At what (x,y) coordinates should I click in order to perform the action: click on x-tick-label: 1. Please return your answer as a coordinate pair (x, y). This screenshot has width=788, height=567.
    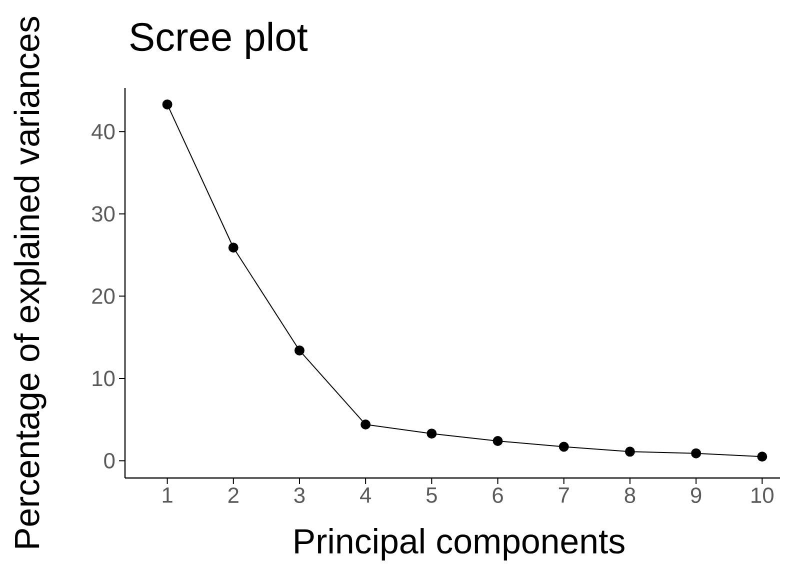
    Looking at the image, I should click on (167, 495).